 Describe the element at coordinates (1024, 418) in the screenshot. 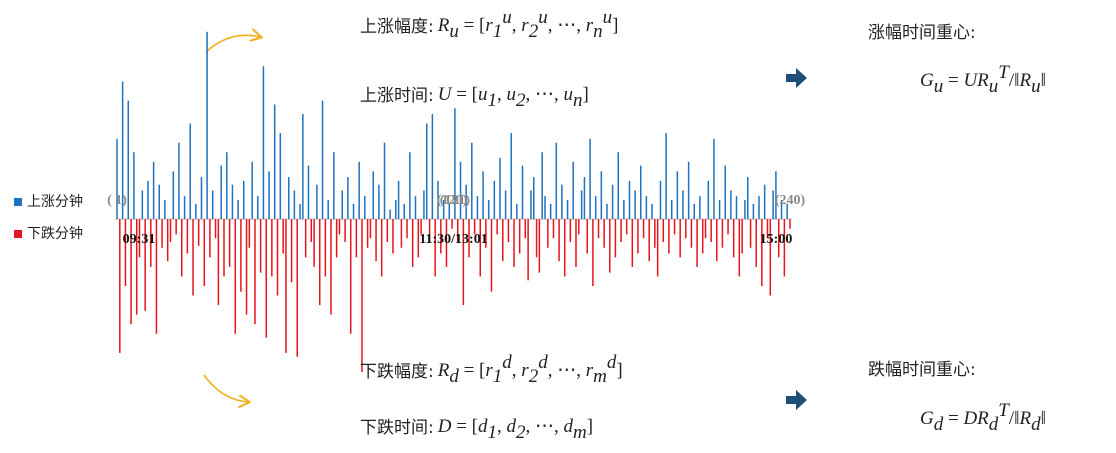

I see `formula-part: R` at that location.